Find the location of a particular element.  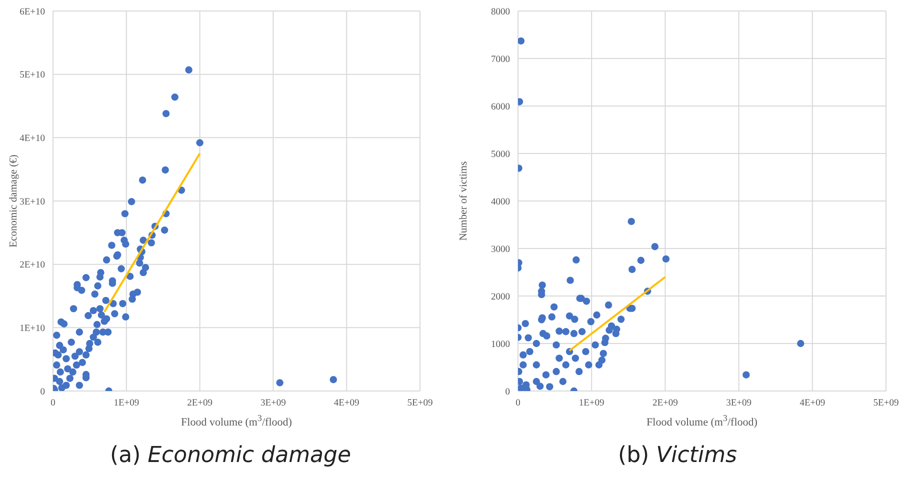

text: (b) Victims is located at coordinates (677, 455).